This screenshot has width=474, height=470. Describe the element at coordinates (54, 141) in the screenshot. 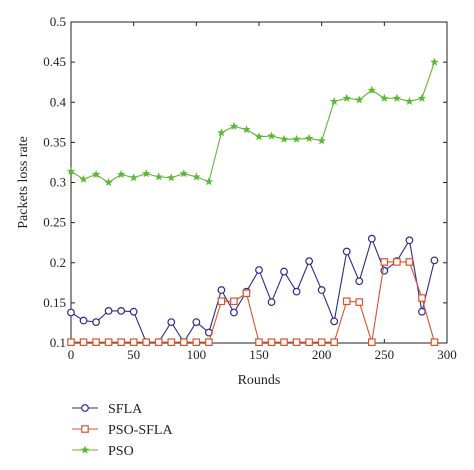

I see `y-tick-label: 0.35` at that location.